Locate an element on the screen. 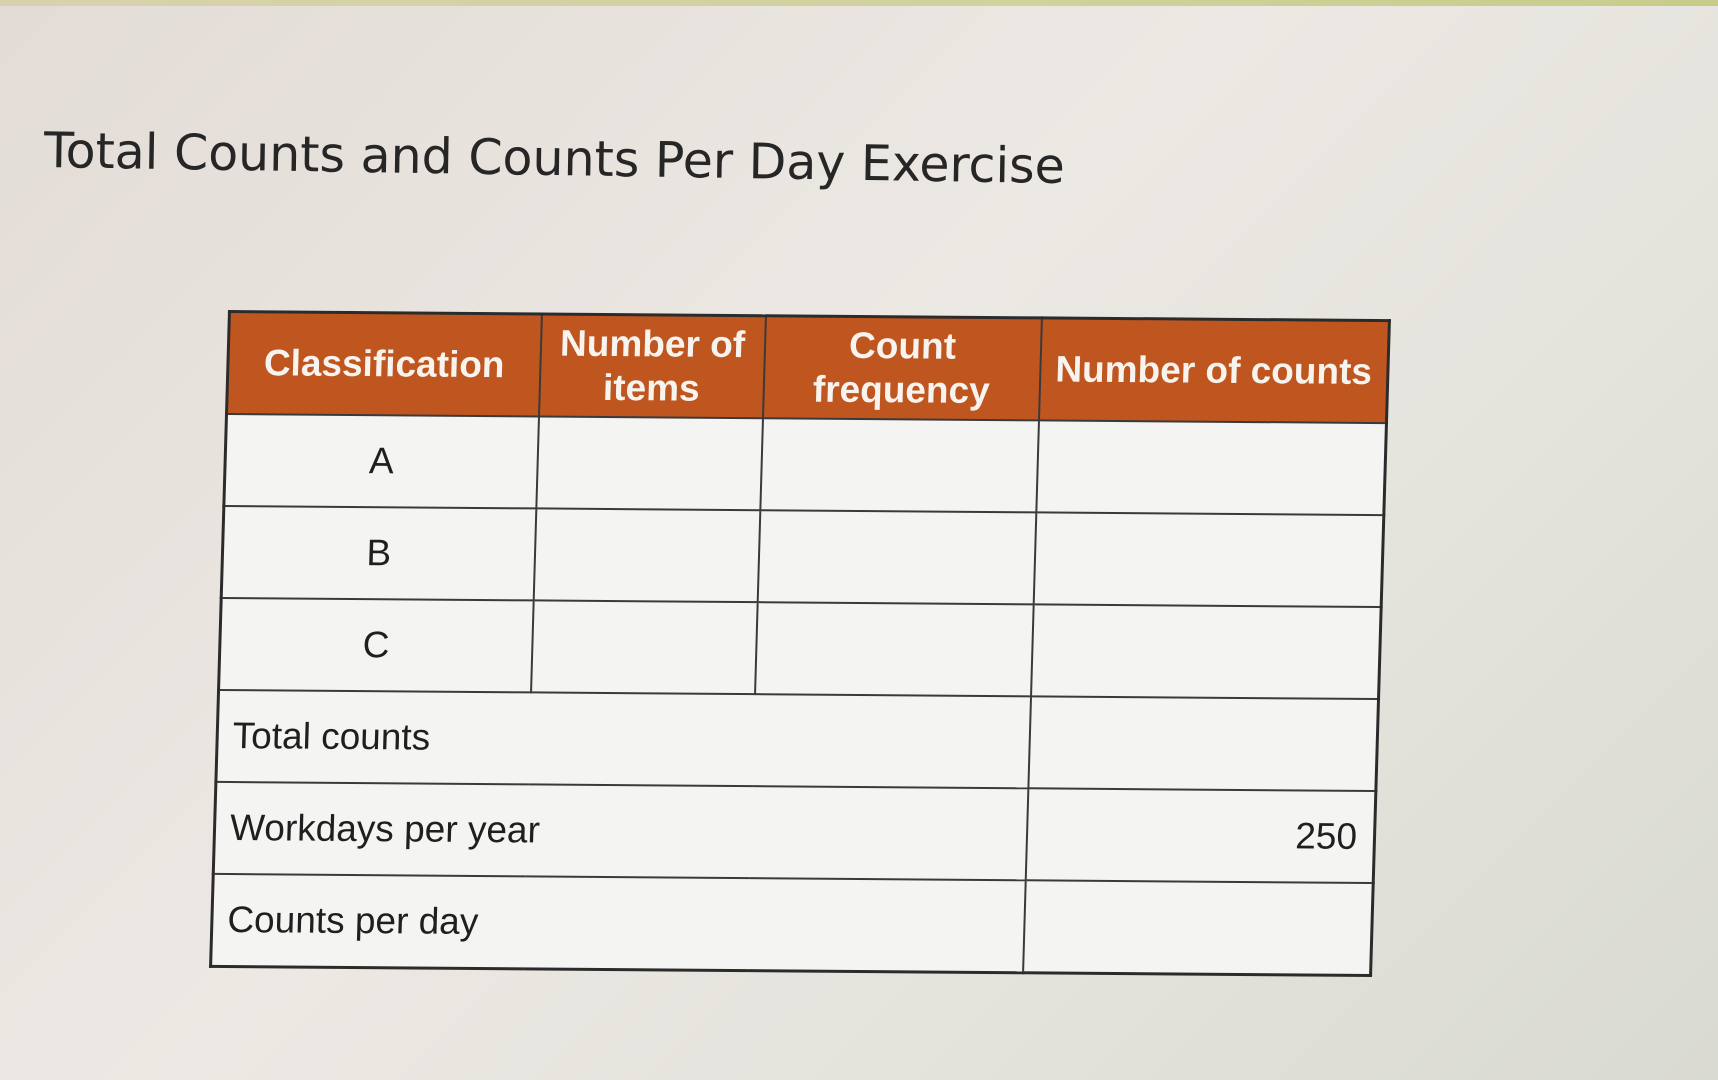 The image size is (1718, 1080). table-row: C is located at coordinates (800, 648).